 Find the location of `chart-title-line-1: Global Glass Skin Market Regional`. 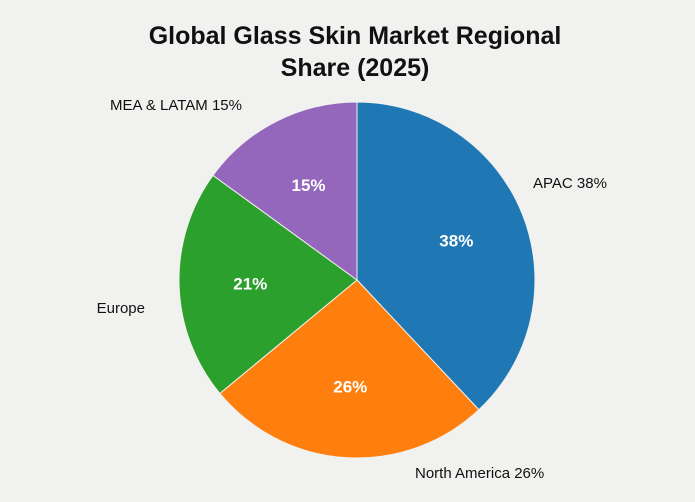

chart-title-line-1: Global Glass Skin Market Regional is located at coordinates (355, 36).